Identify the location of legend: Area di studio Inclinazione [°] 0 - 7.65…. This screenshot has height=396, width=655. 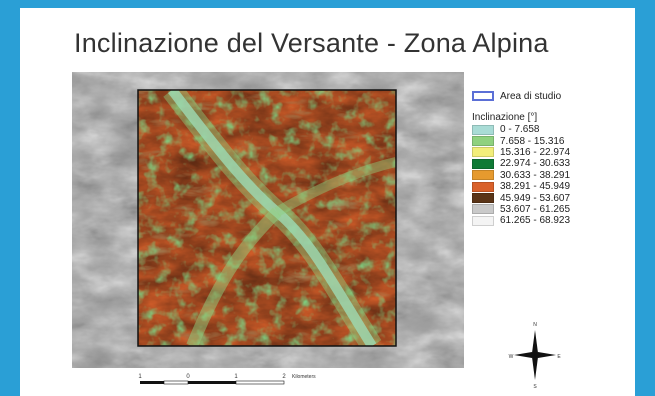
(552, 157).